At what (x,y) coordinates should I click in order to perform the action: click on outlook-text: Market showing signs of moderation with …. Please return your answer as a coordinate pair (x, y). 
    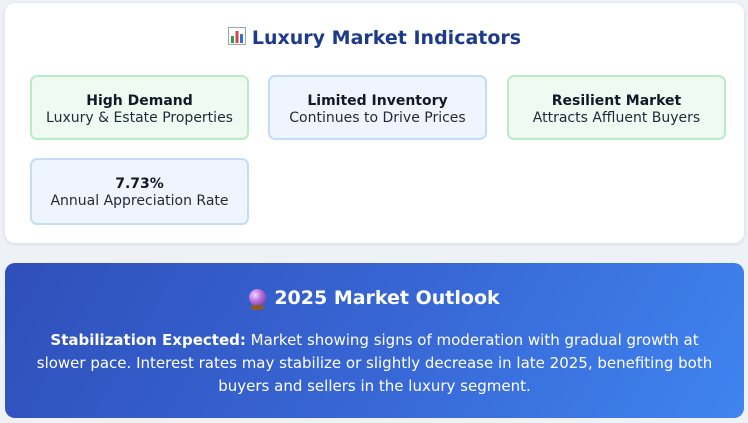
    Looking at the image, I should click on (374, 363).